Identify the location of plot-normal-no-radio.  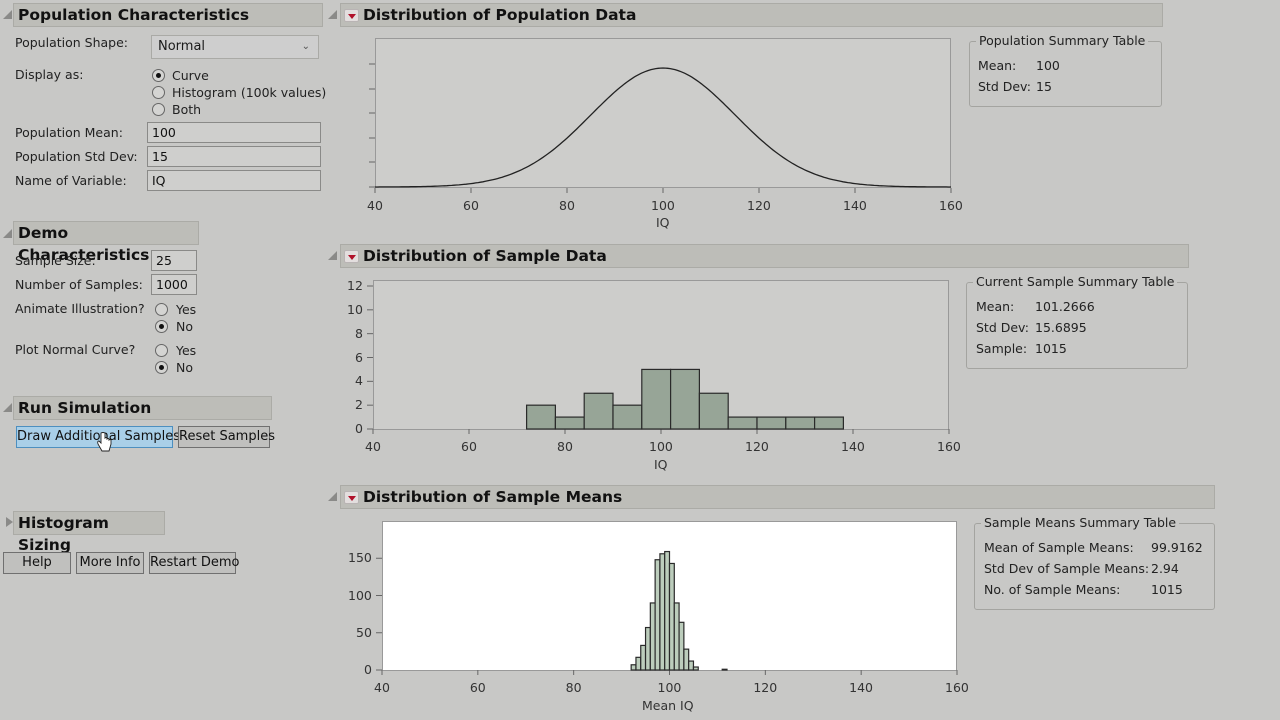
(161, 367).